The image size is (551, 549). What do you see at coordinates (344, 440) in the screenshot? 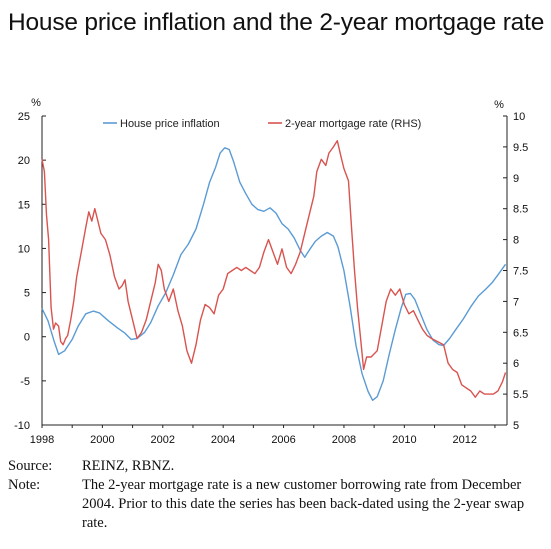
I see `x-tick-label: 2008` at bounding box center [344, 440].